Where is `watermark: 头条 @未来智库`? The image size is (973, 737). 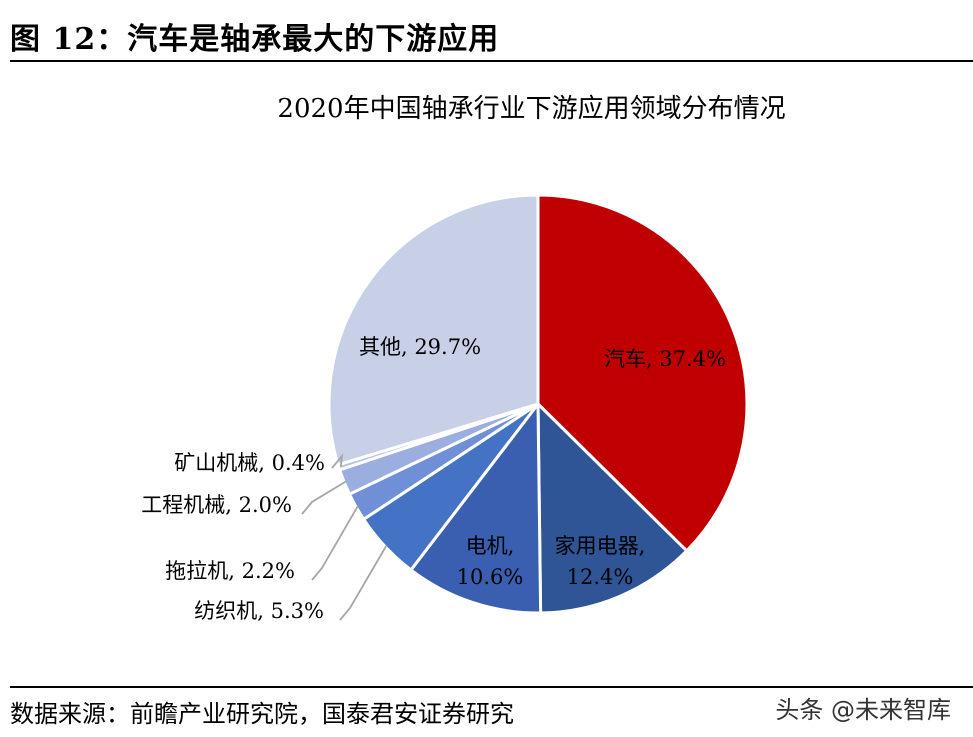 watermark: 头条 @未来智库 is located at coordinates (863, 710).